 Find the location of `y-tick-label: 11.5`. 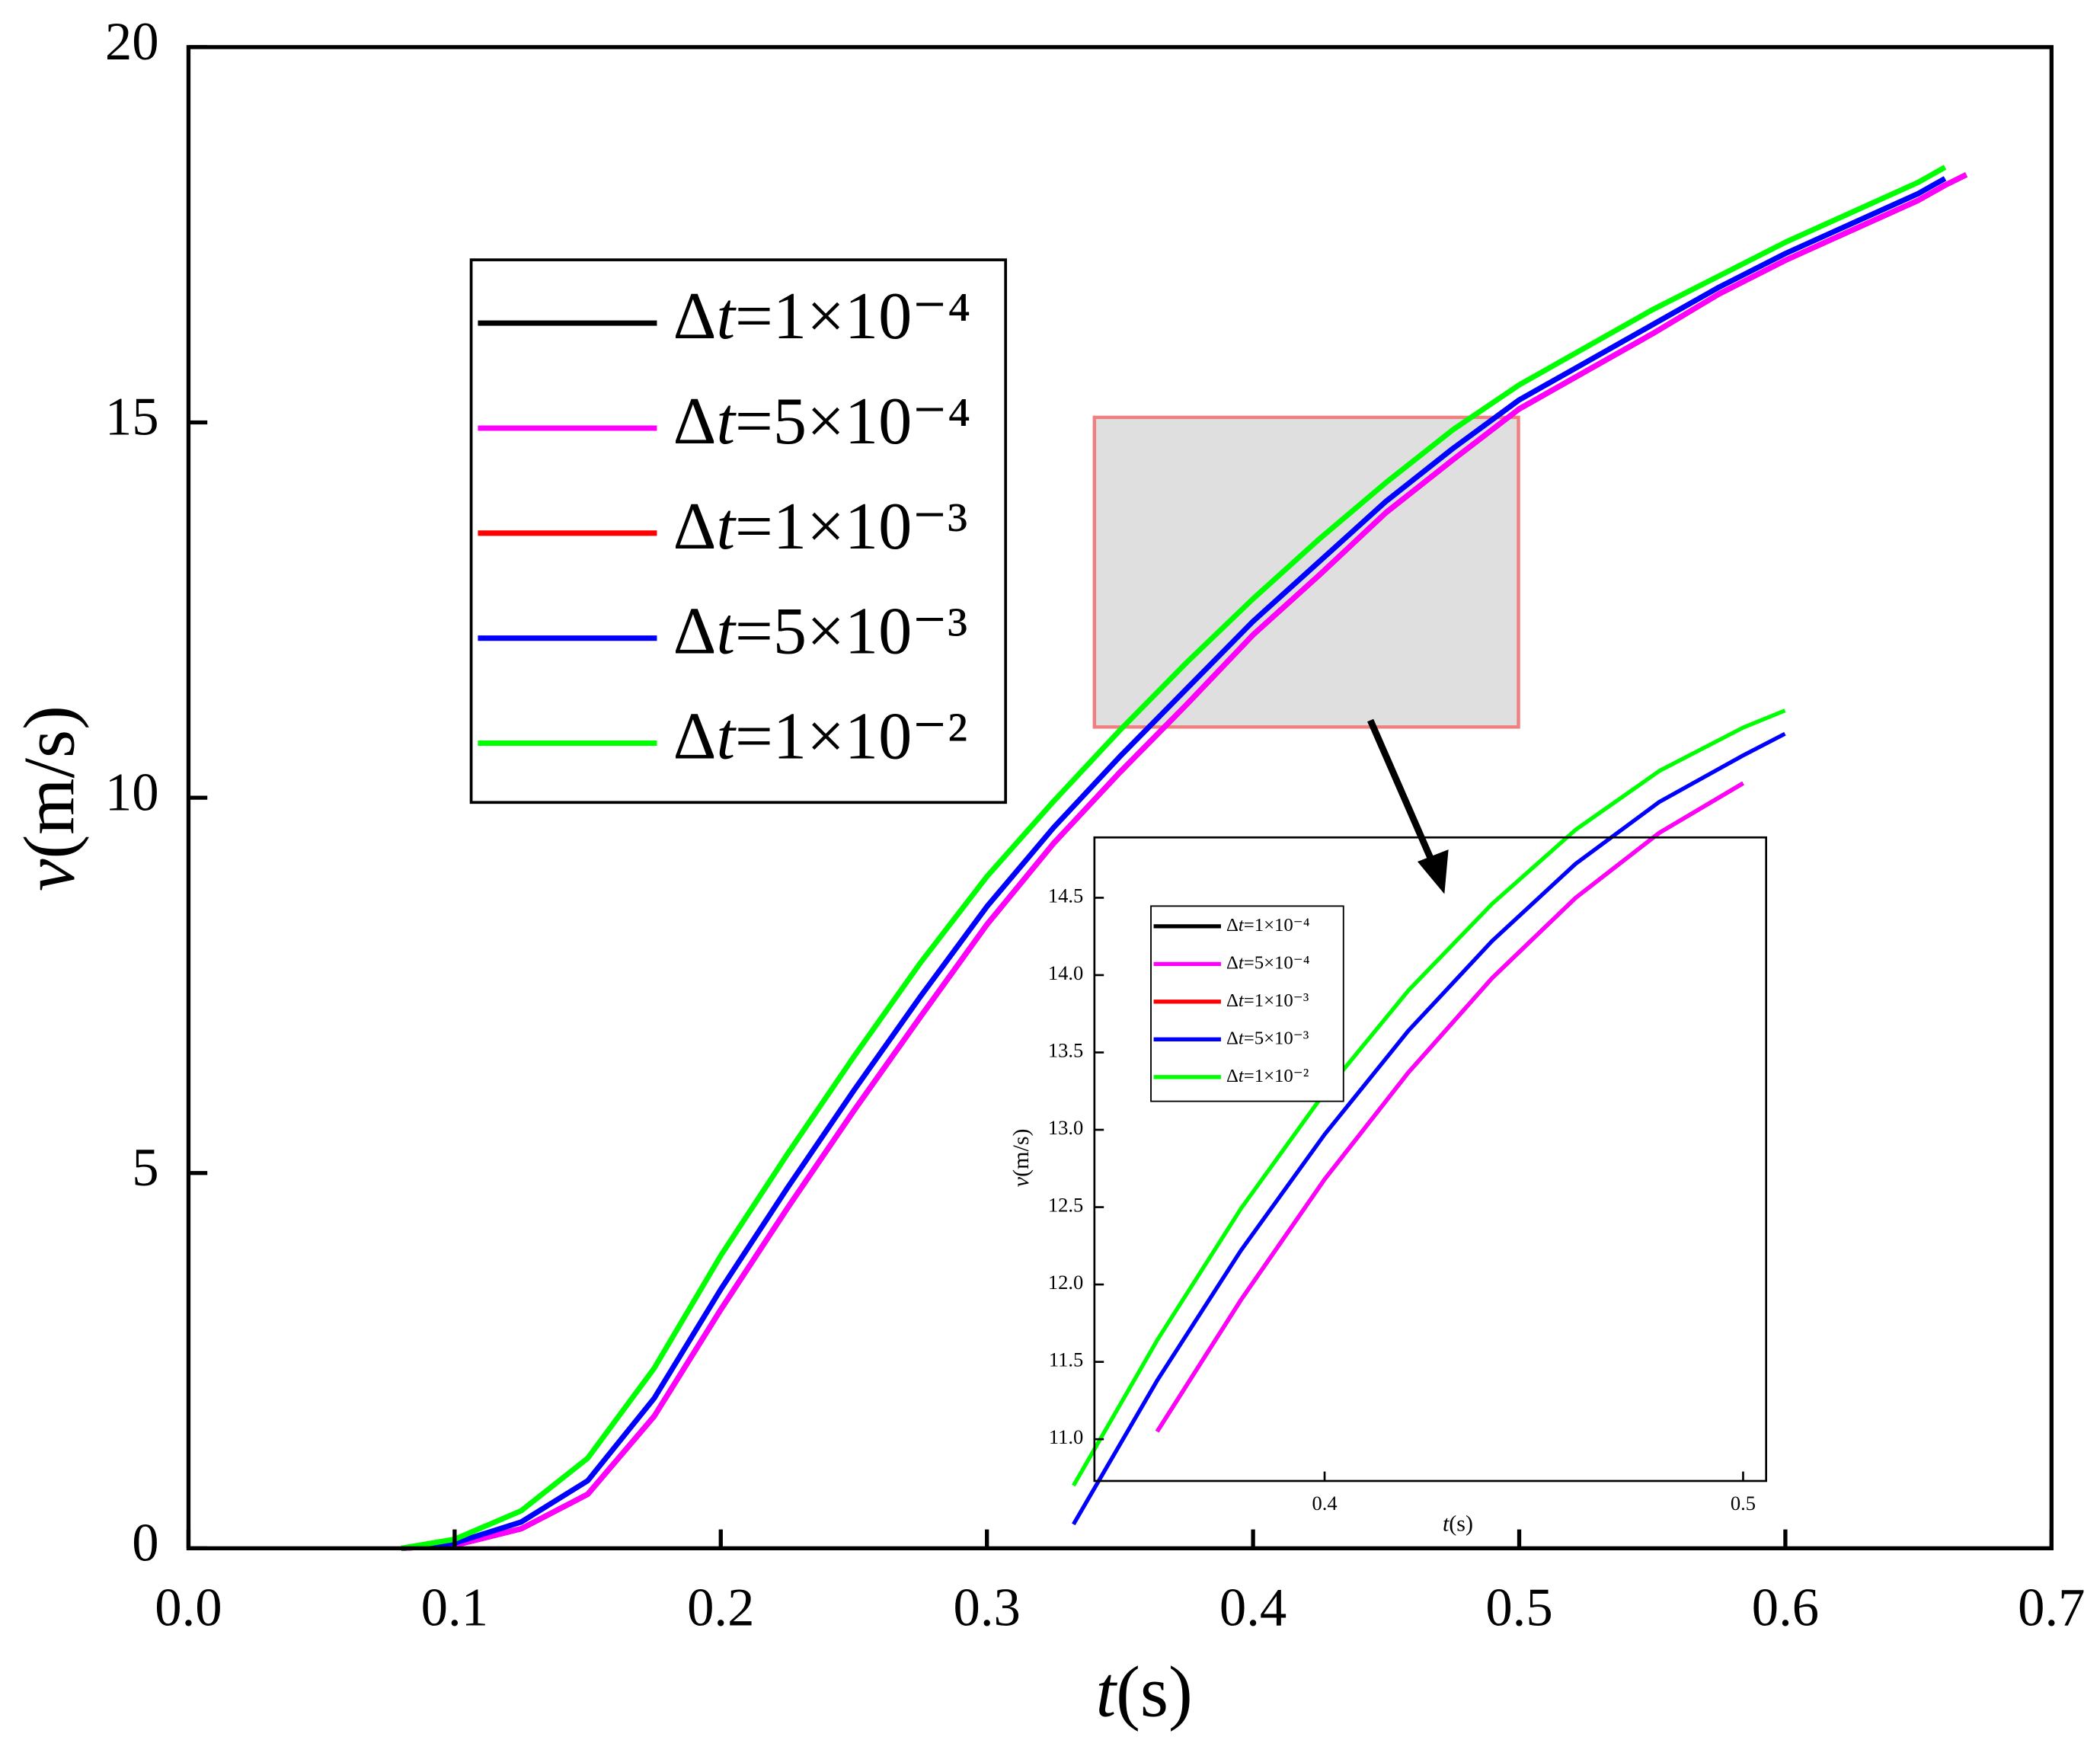

y-tick-label: 11.5 is located at coordinates (1066, 1360).